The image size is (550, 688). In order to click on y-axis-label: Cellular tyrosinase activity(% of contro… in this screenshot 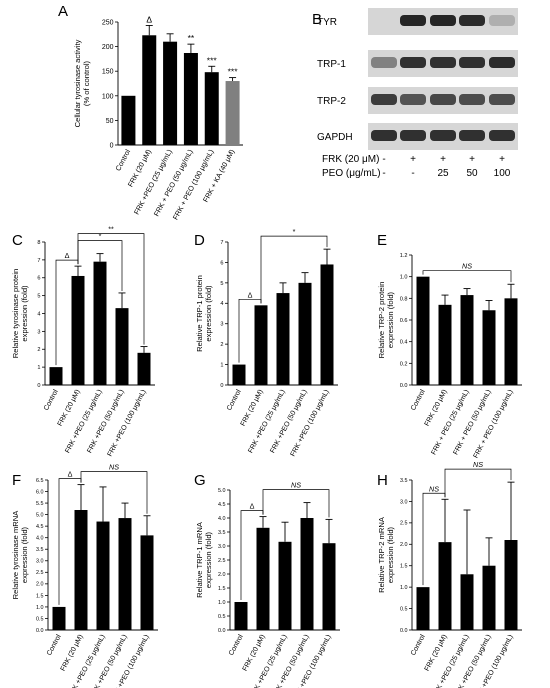, I will do `click(82, 83)`.